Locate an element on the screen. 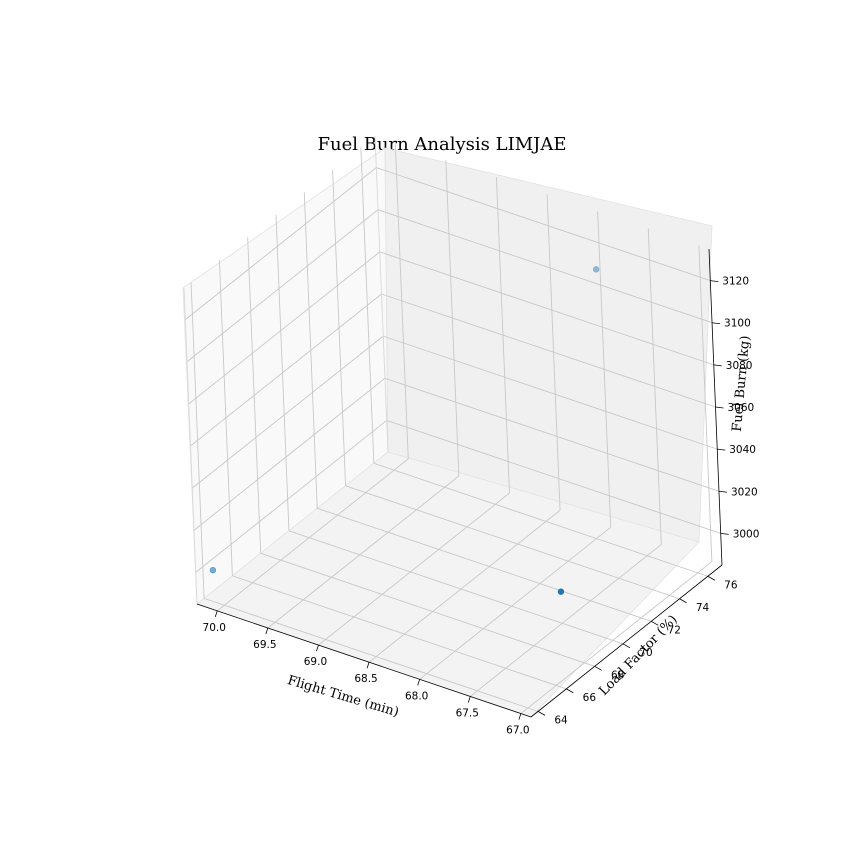 This screenshot has width=864, height=864. y-tick-label: 70 is located at coordinates (645, 653).